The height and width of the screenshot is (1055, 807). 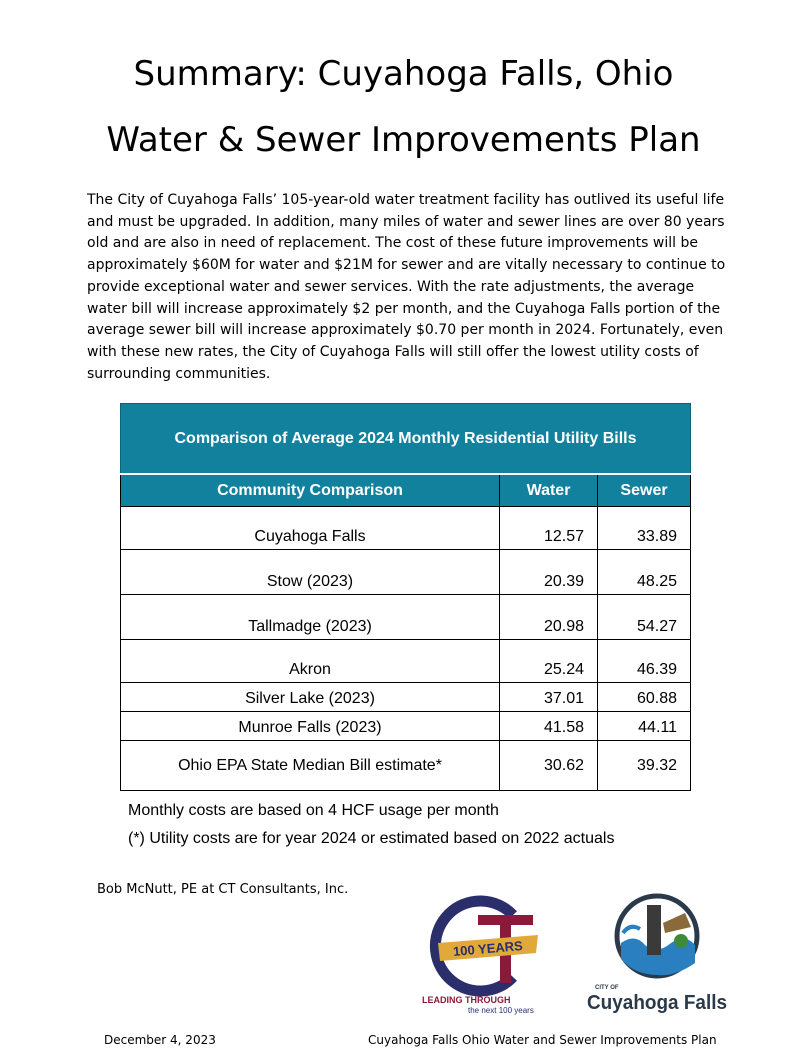 I want to click on community-cell: Tallmadge (2023), so click(x=310, y=617).